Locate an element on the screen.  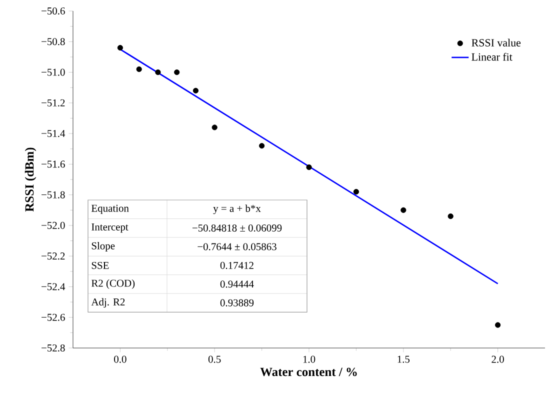
annotation: R2 (COD) is located at coordinates (113, 284).